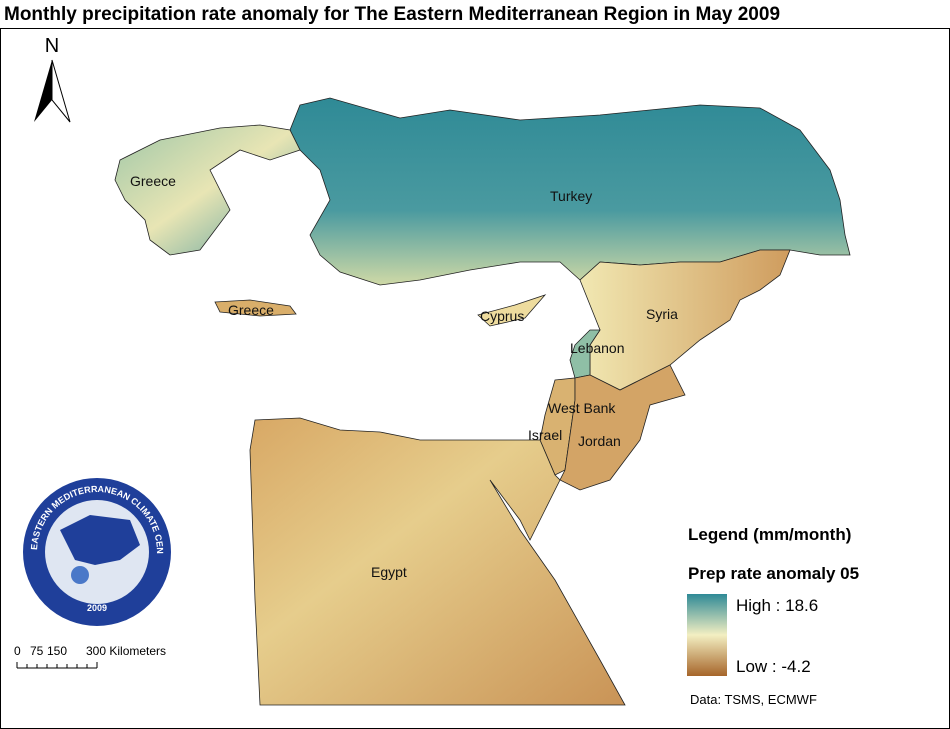 The image size is (950, 729). Describe the element at coordinates (707, 635) in the screenshot. I see `legend-ramp` at that location.